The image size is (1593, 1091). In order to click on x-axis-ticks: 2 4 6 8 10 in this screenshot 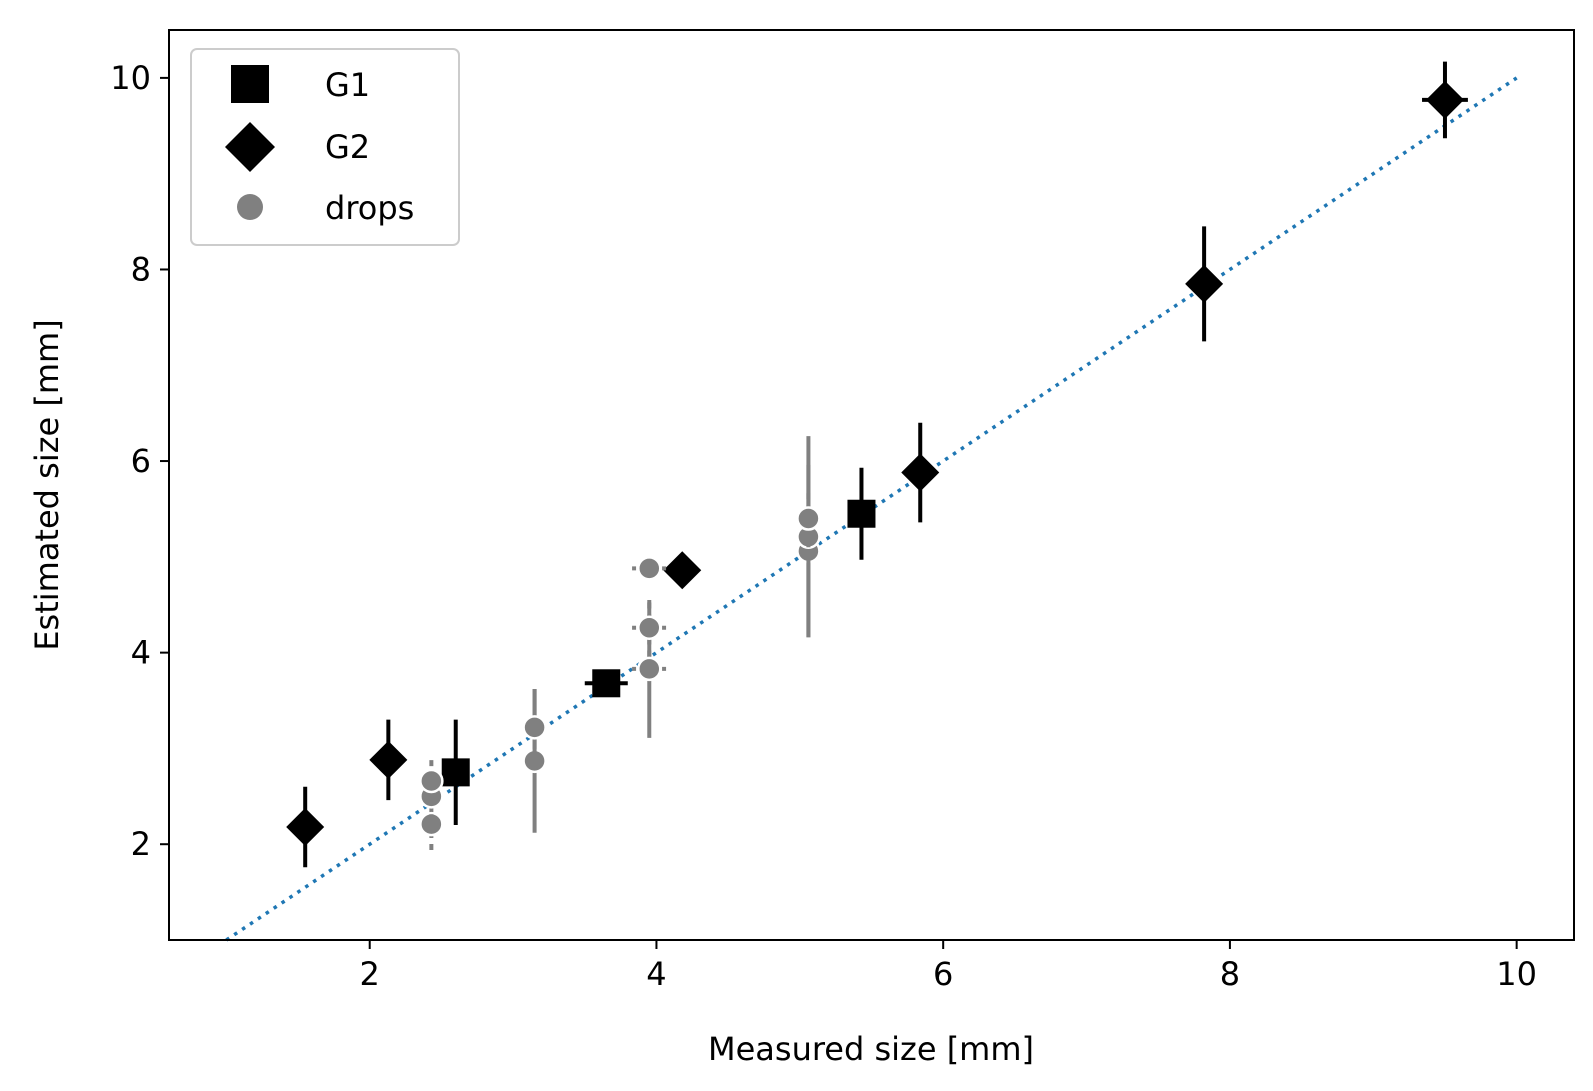, I will do `click(948, 966)`.